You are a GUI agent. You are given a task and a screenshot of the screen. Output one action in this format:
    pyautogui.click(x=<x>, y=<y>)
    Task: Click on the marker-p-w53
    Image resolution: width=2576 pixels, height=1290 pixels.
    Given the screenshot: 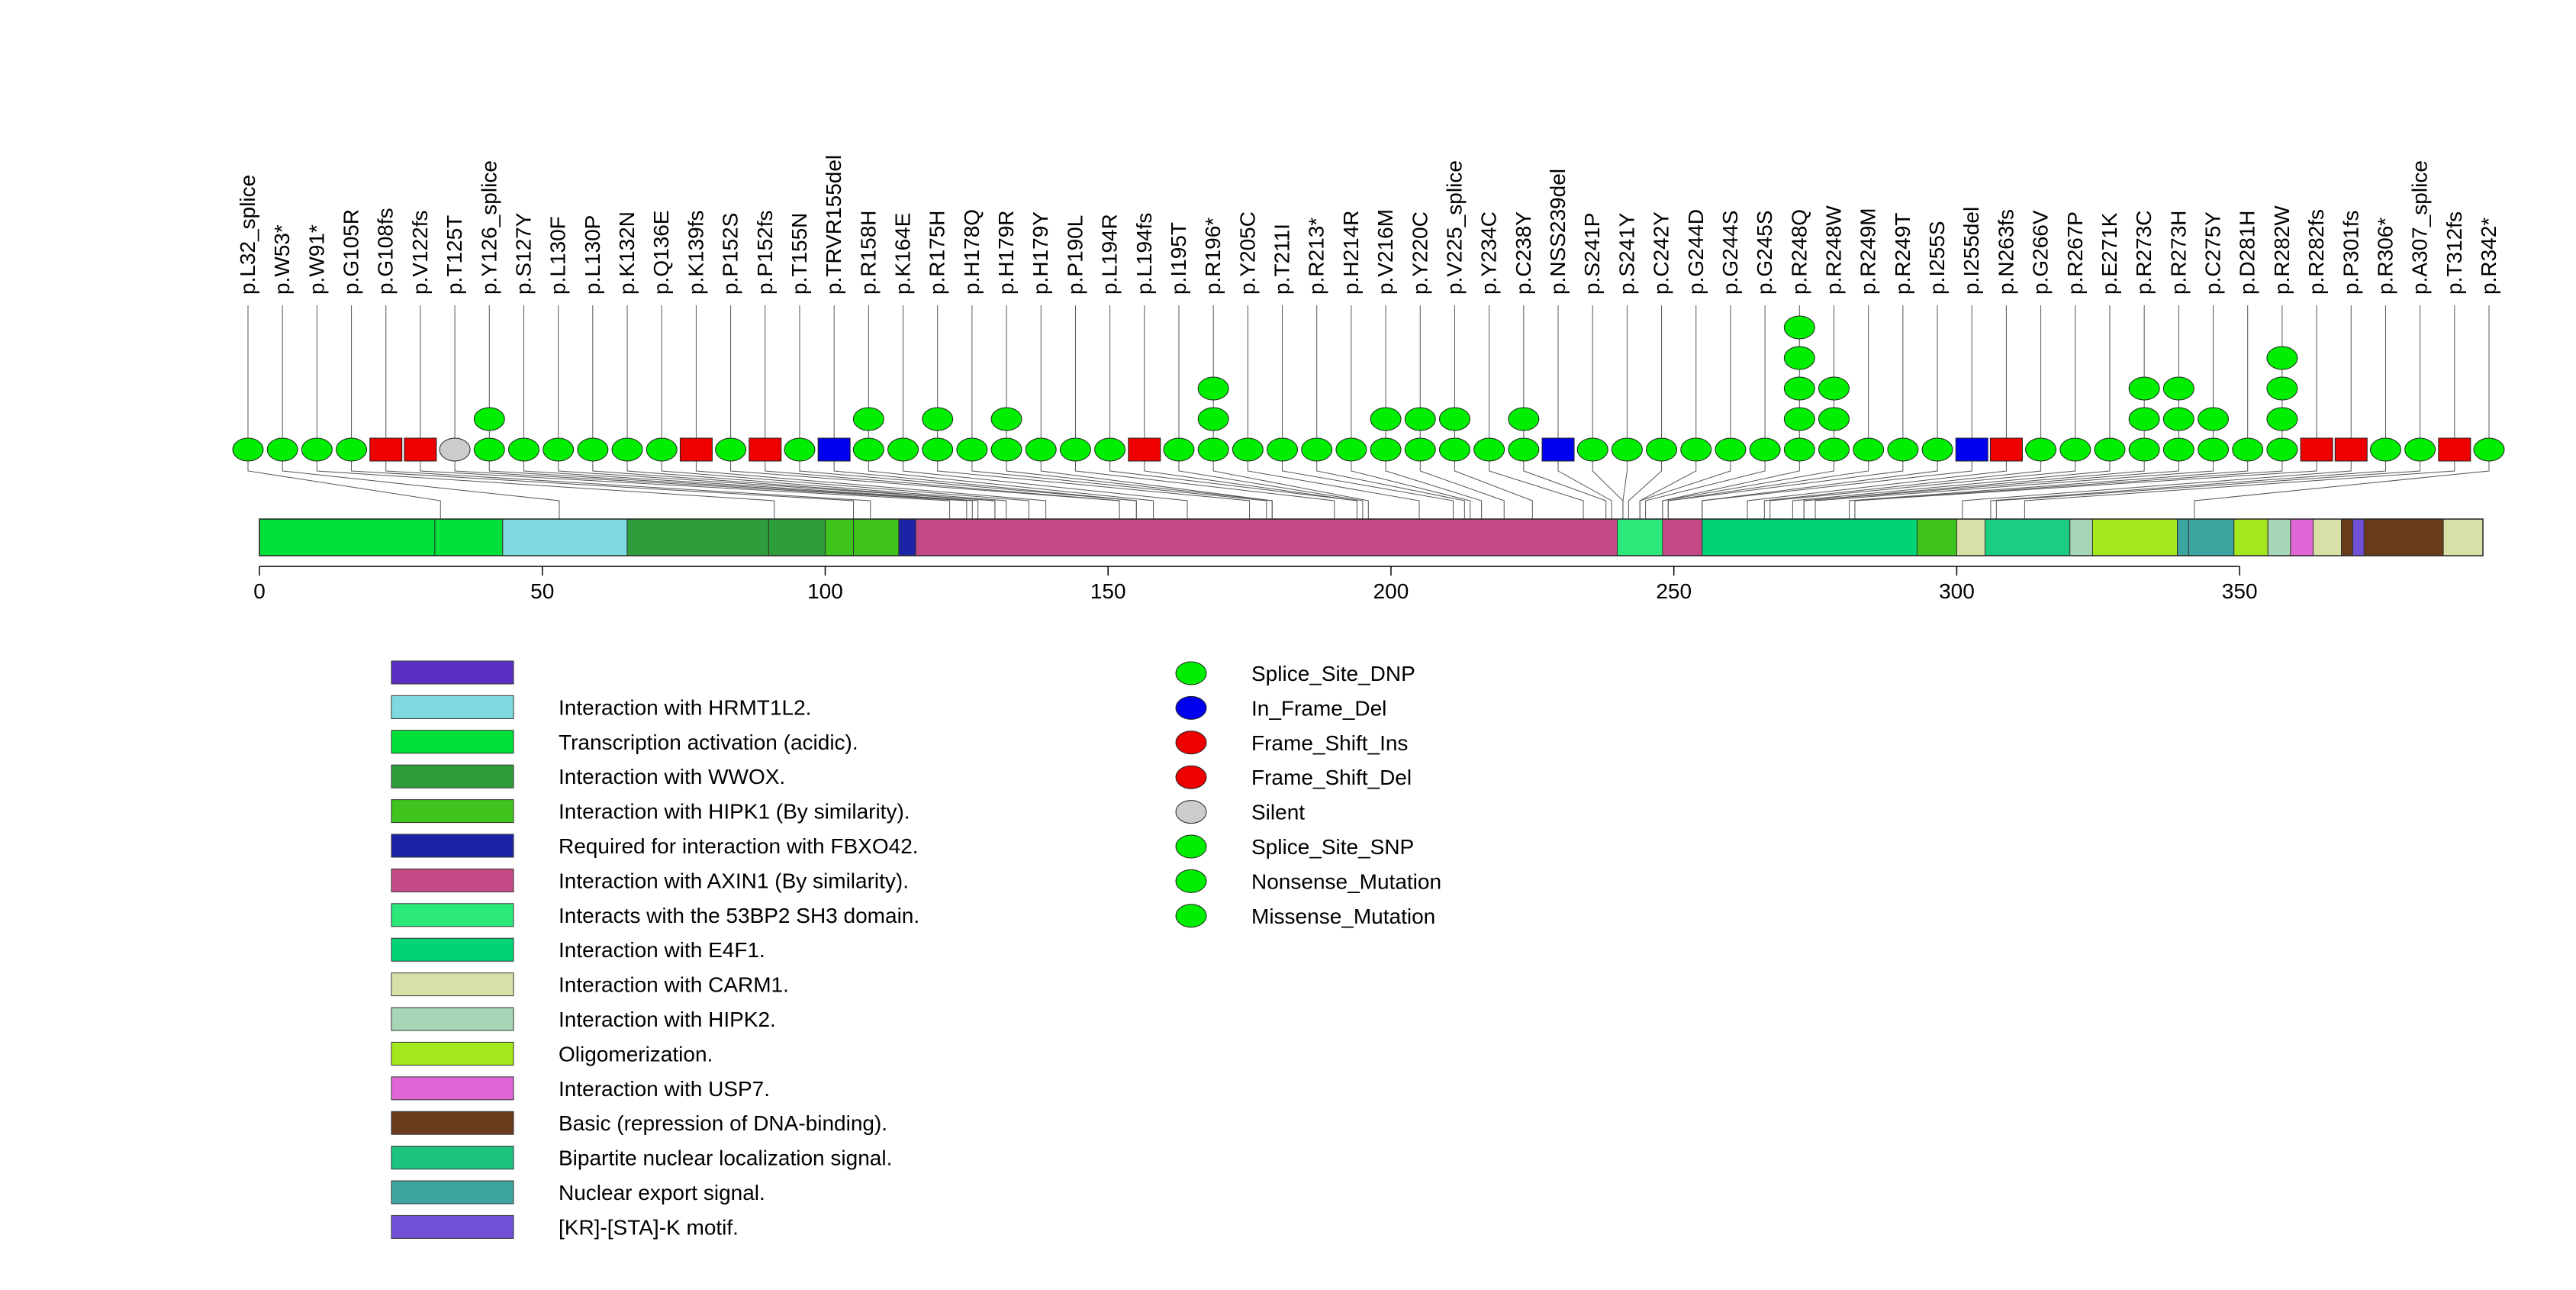 What is the action you would take?
    pyautogui.click(x=282, y=449)
    